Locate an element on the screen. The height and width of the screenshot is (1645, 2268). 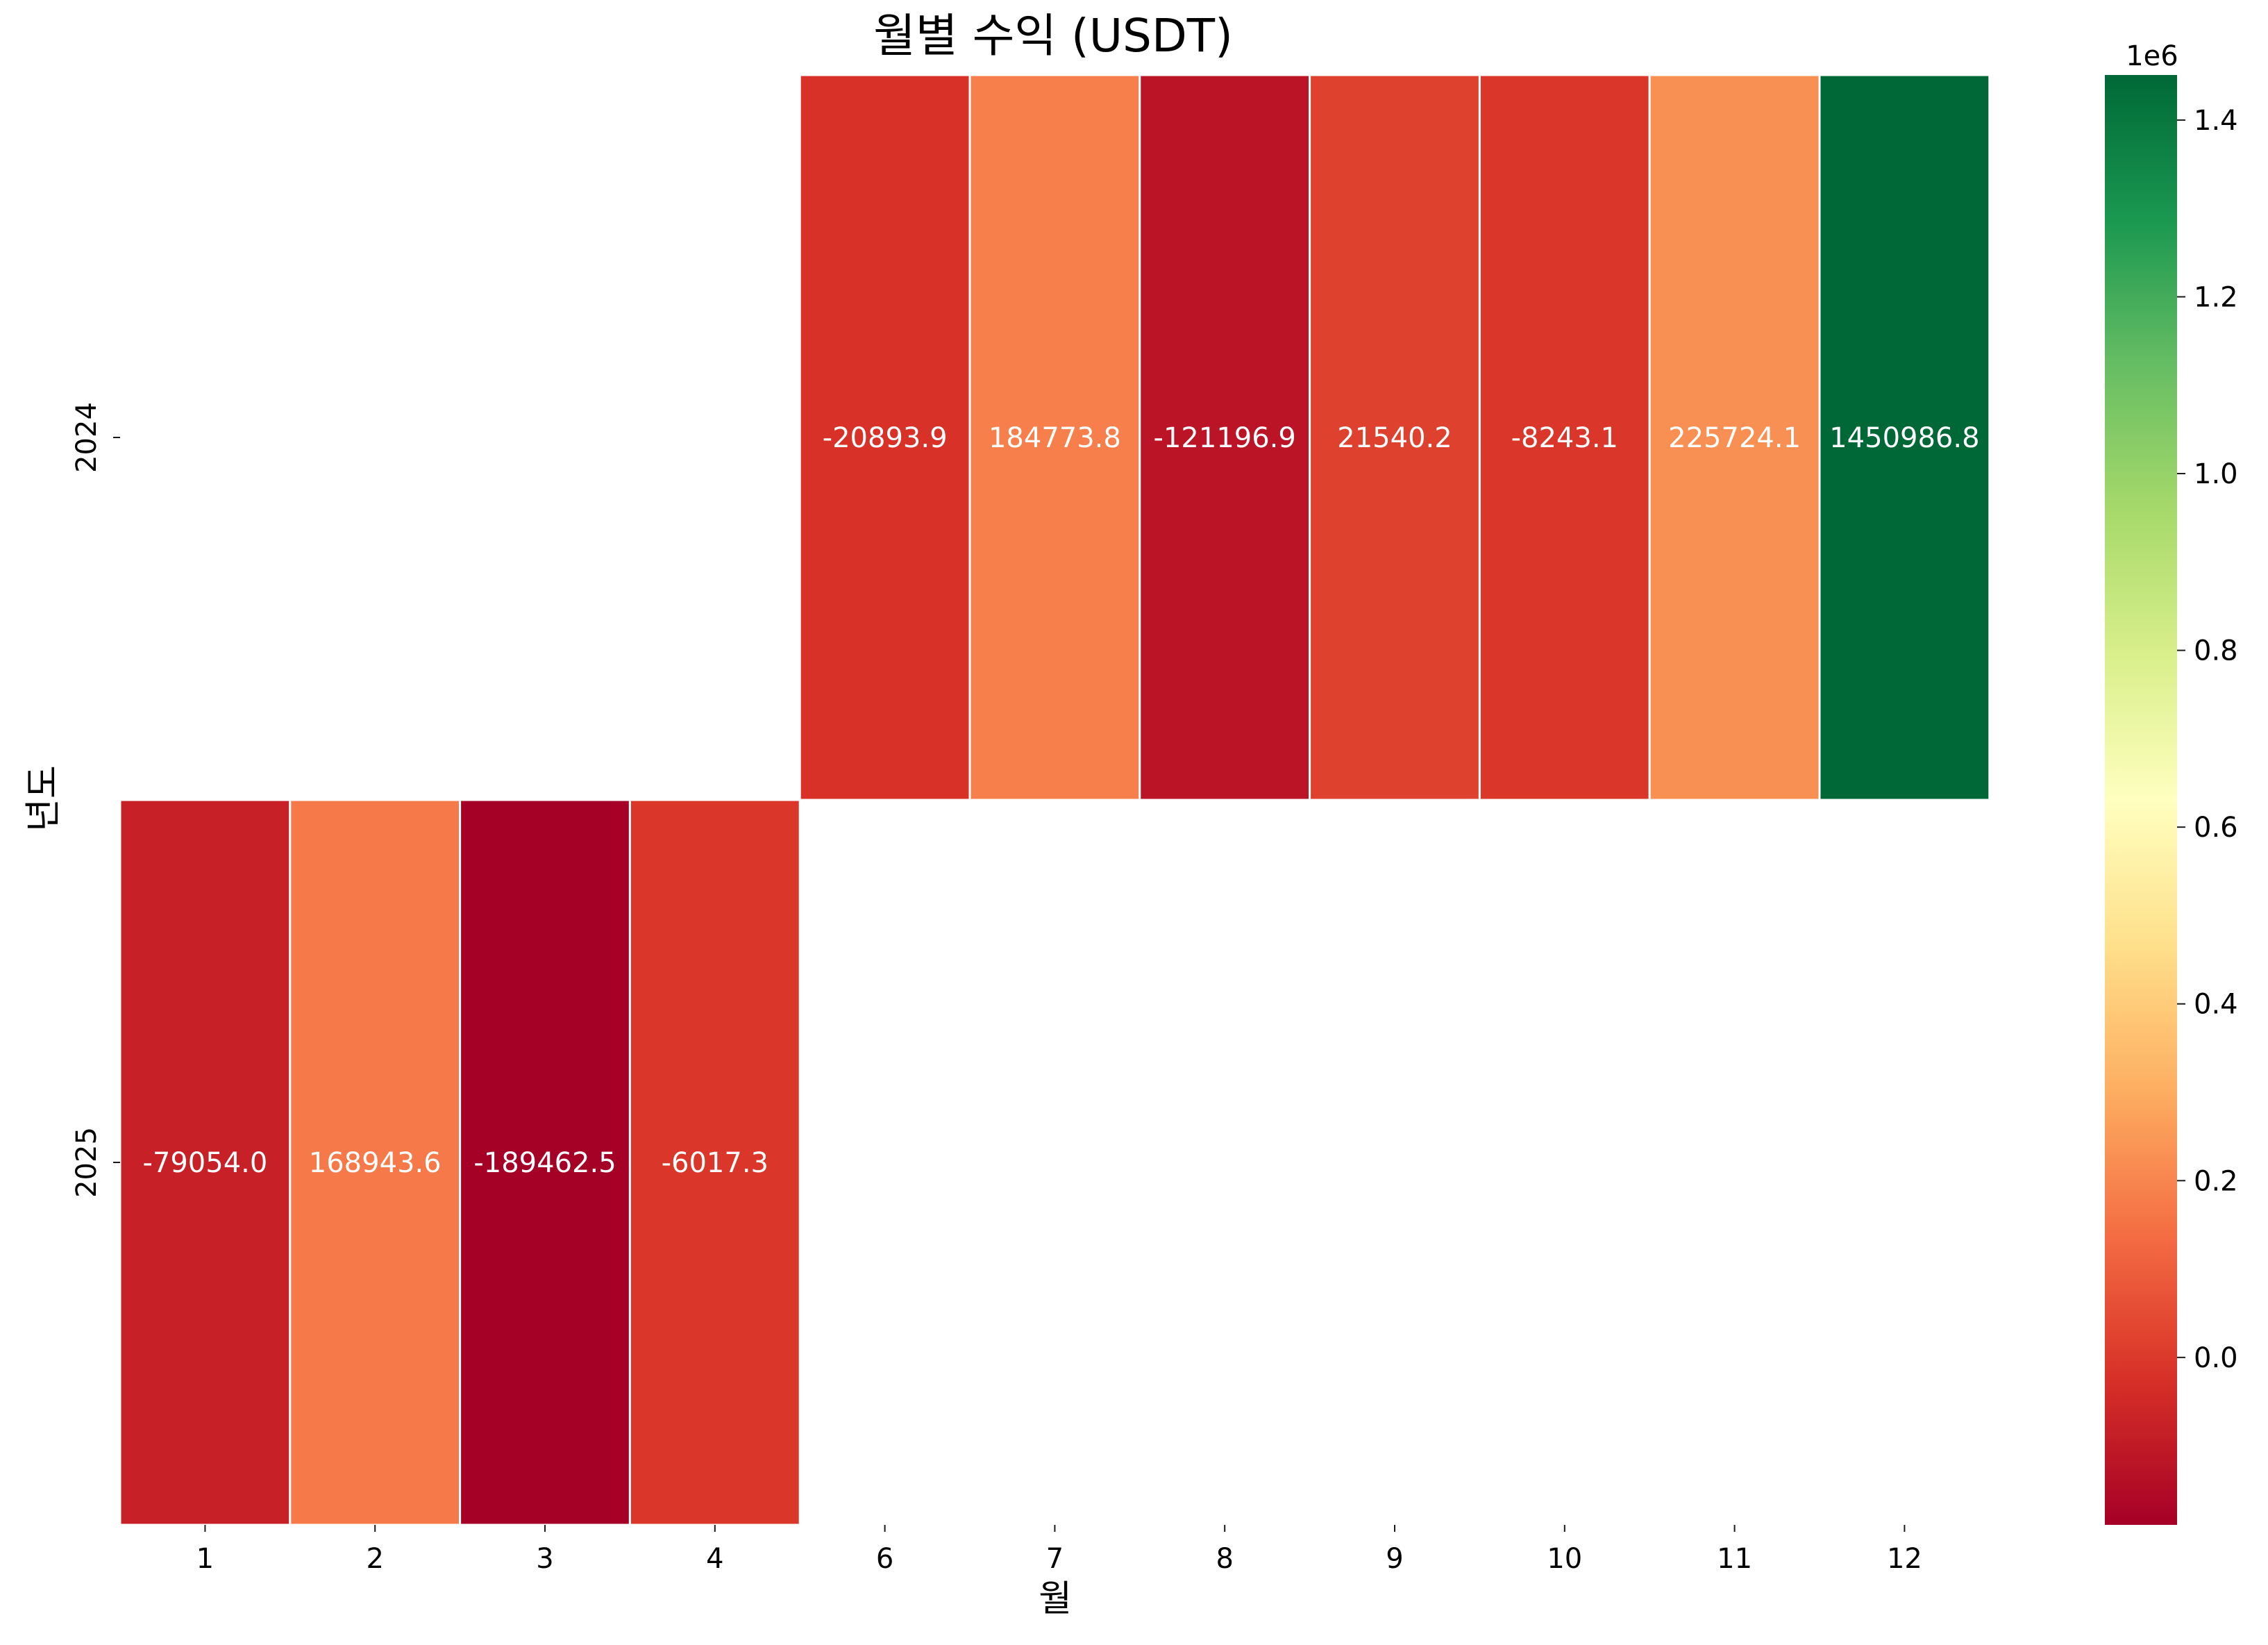
cell-value-label: -8243.1 is located at coordinates (1564, 438).